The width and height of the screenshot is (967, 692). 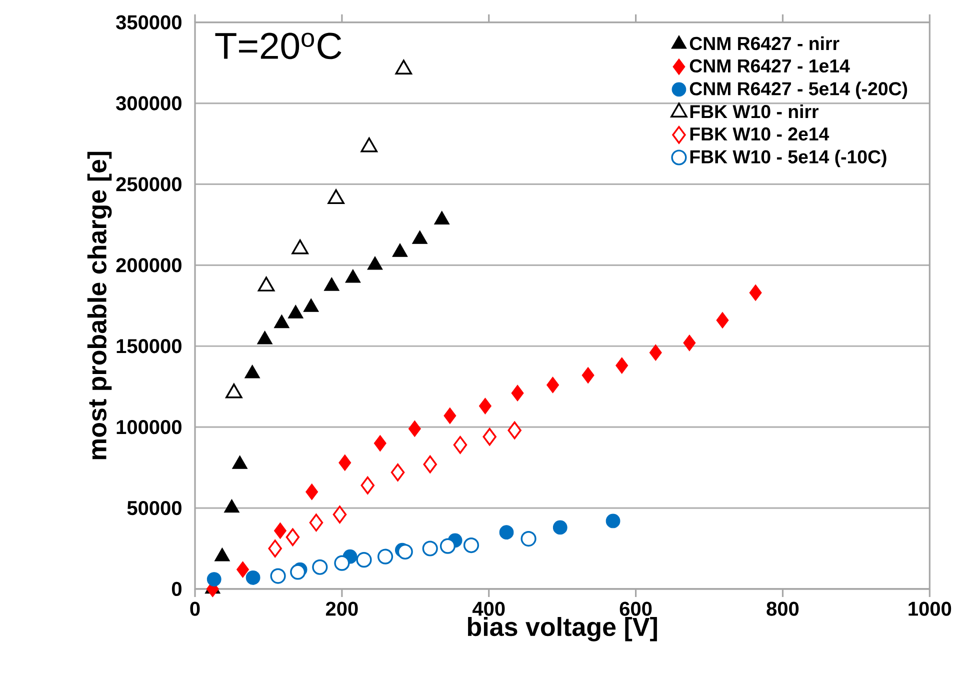 What do you see at coordinates (195, 609) in the screenshot?
I see `x-tick-label: 0` at bounding box center [195, 609].